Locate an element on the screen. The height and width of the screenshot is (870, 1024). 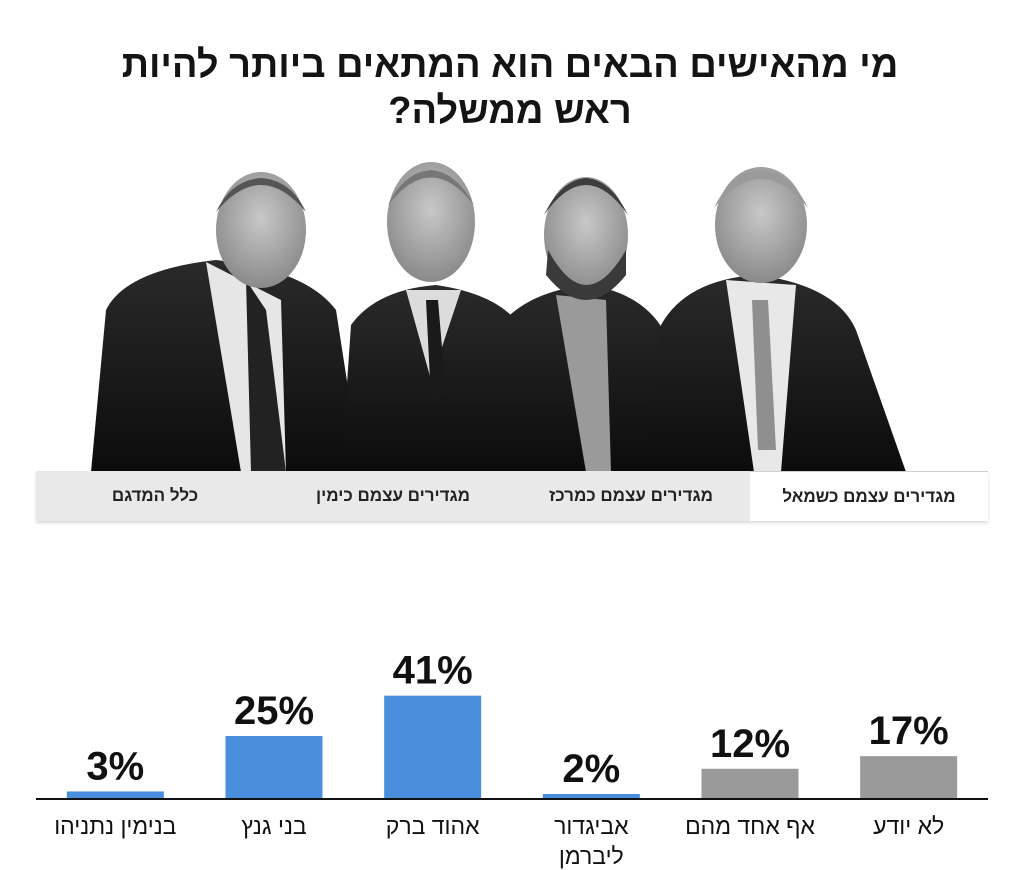
category-label-4: אף אחד מהם is located at coordinates (750, 826).